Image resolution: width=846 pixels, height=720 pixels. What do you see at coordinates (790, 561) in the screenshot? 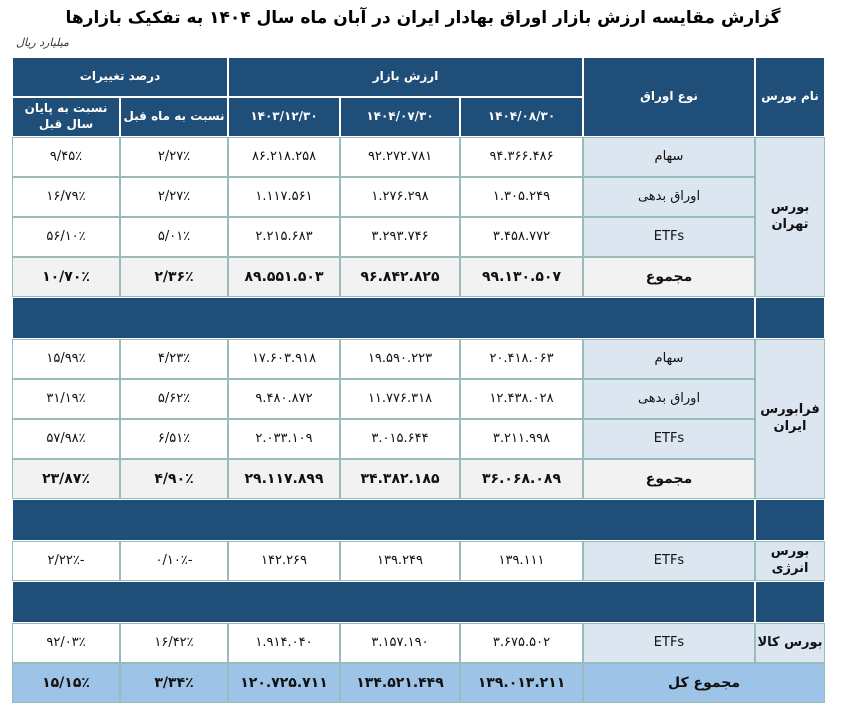
I see `exchange-name: بورس انرژی` at bounding box center [790, 561].